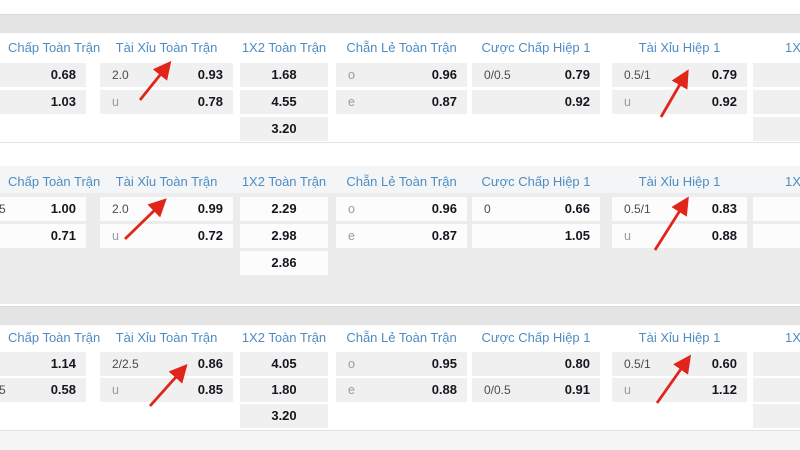 The width and height of the screenshot is (800, 450). Describe the element at coordinates (679, 390) in the screenshot. I see `odds-cell-taixiu_h1-row2-s3: u 1.12` at that location.